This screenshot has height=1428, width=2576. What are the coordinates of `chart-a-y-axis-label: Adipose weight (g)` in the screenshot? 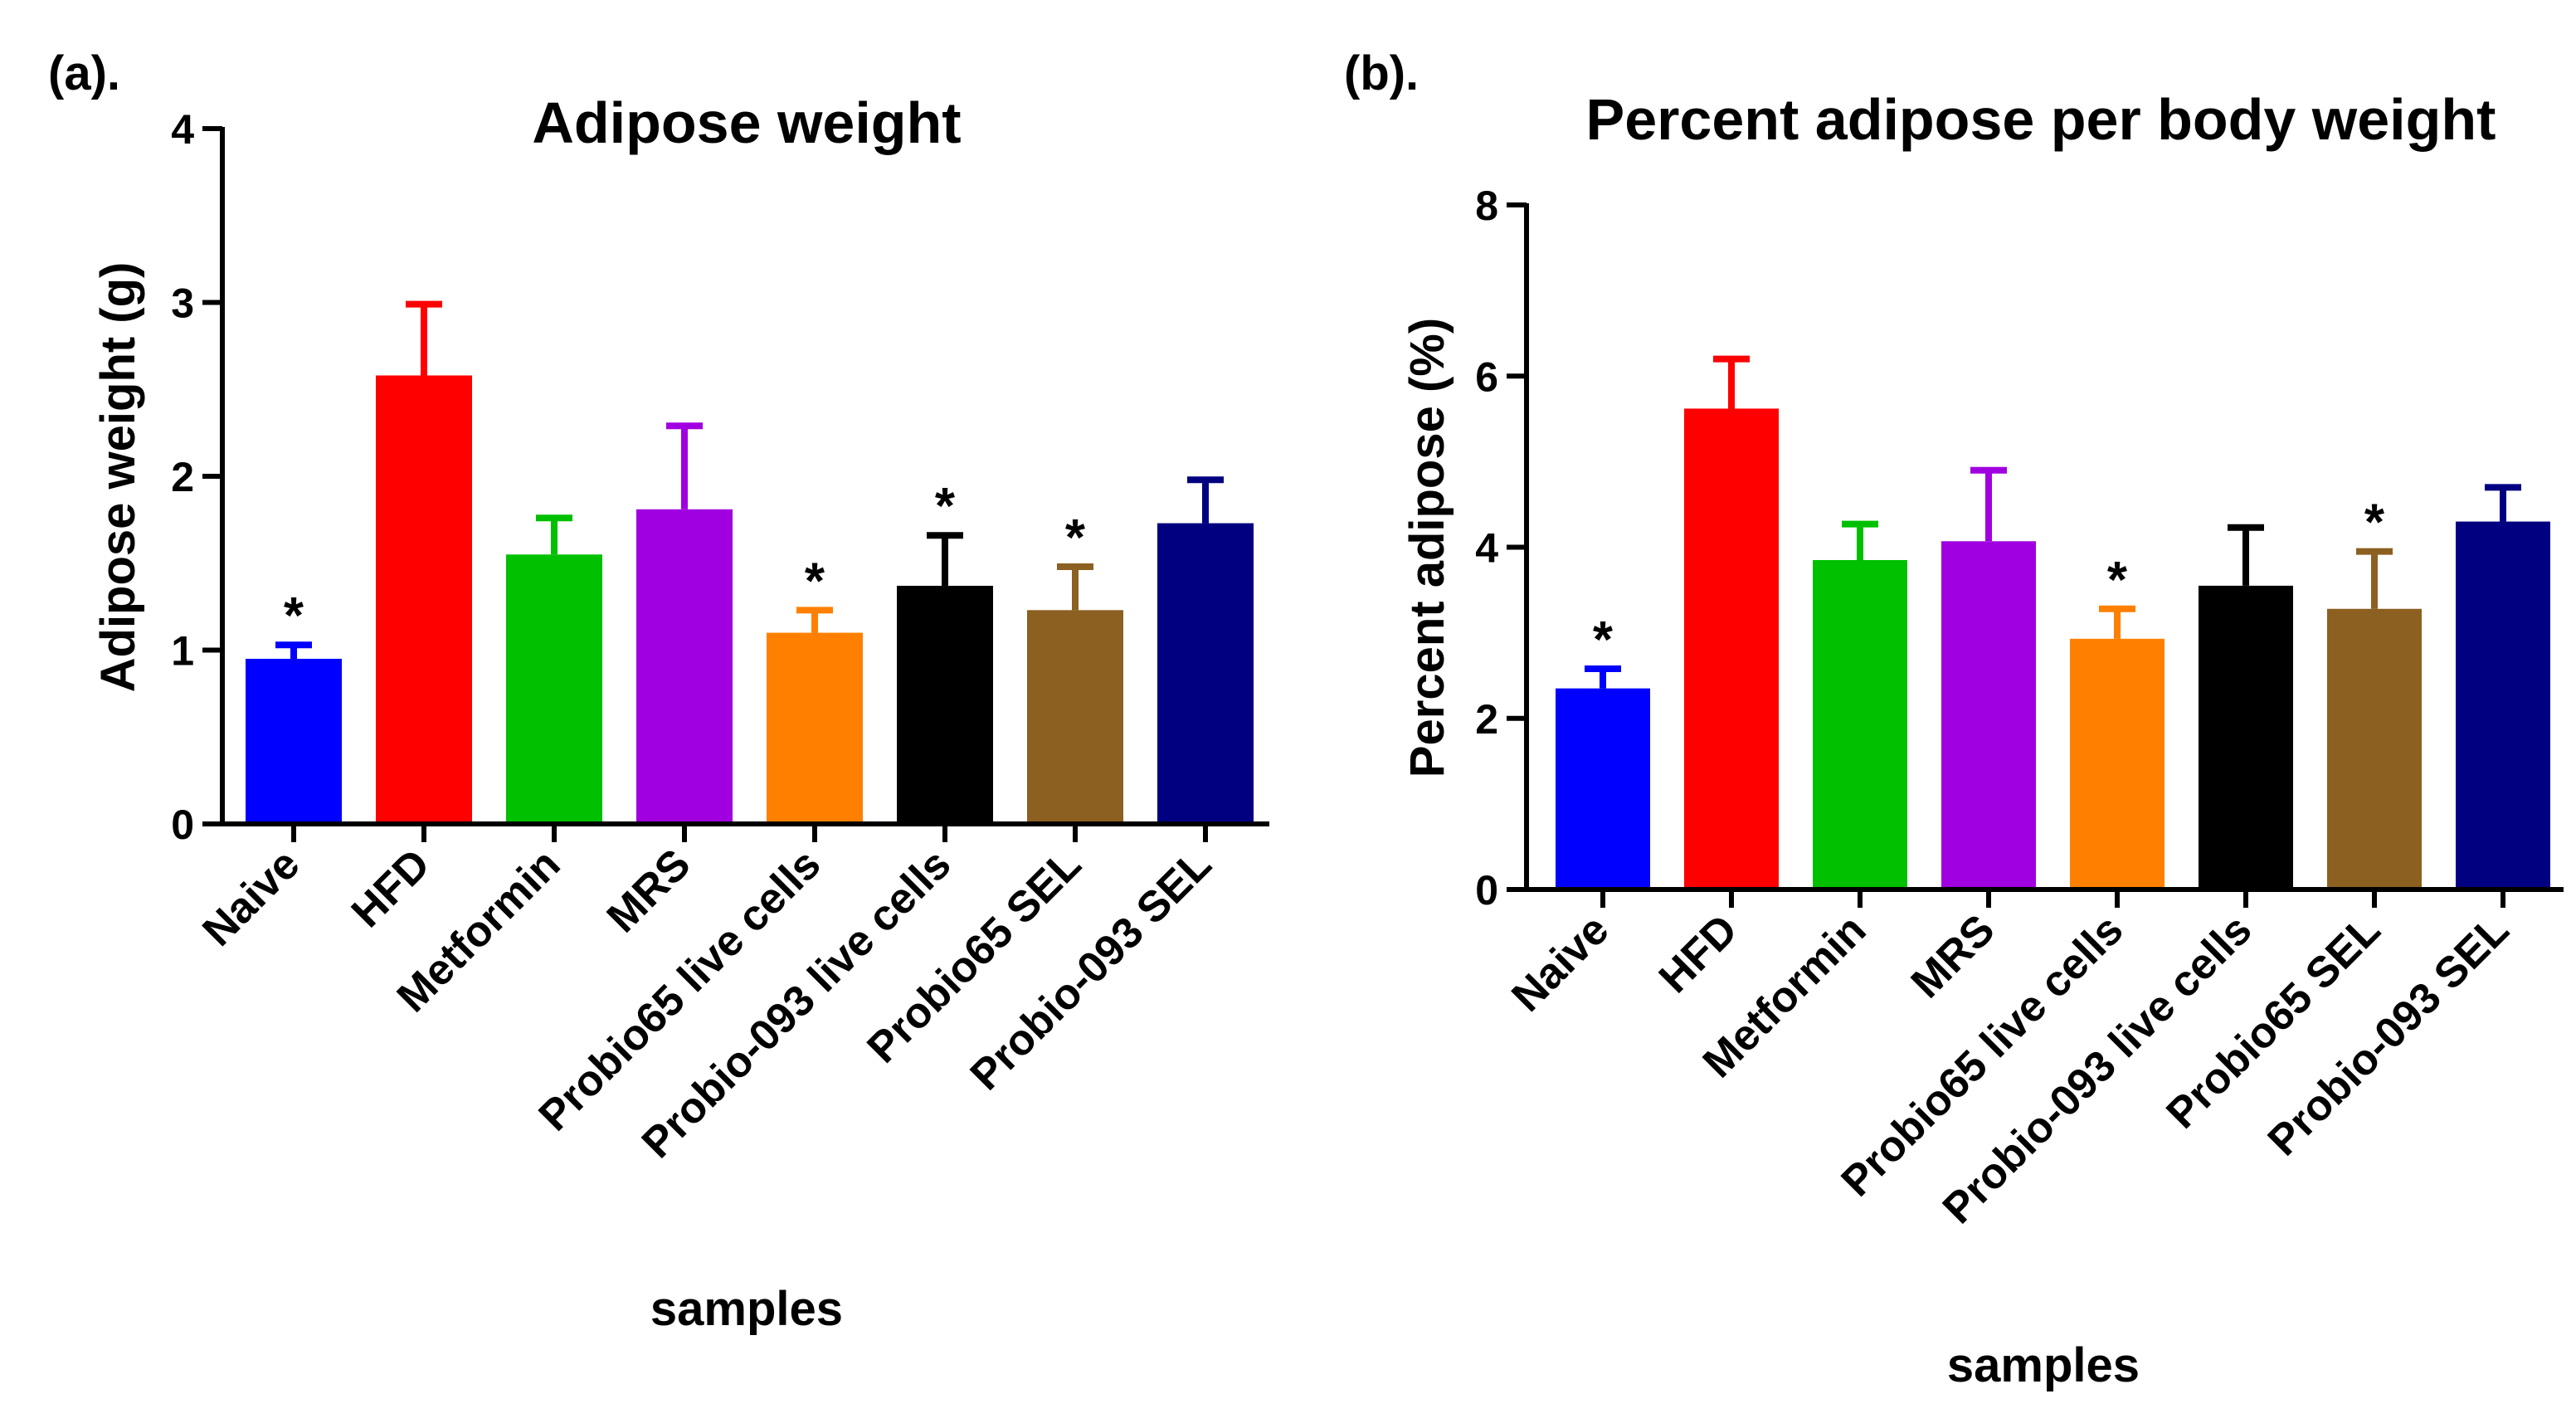 It's located at (118, 477).